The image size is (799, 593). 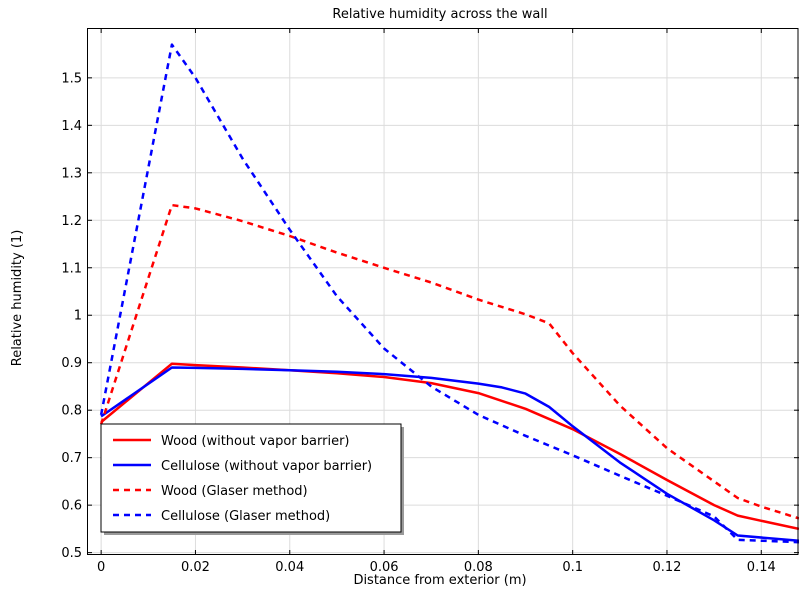 I want to click on y-tick-label-2: 0.7, so click(x=71, y=458).